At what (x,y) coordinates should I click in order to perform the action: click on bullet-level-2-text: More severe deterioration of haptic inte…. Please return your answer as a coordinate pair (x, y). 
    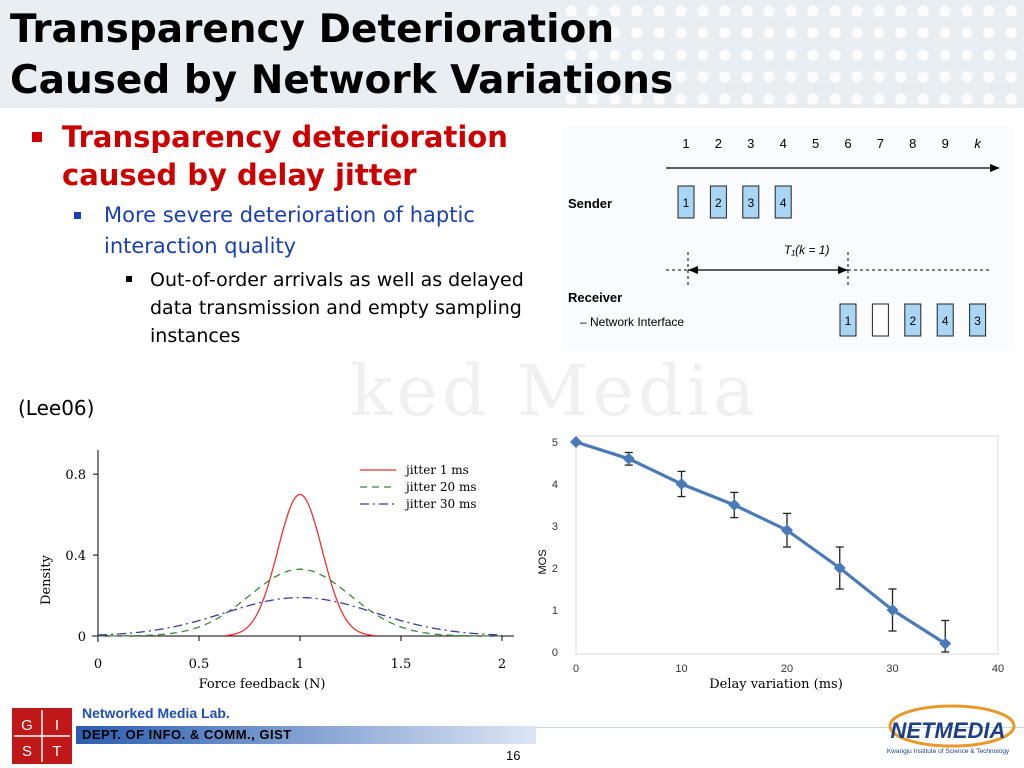
    Looking at the image, I should click on (289, 230).